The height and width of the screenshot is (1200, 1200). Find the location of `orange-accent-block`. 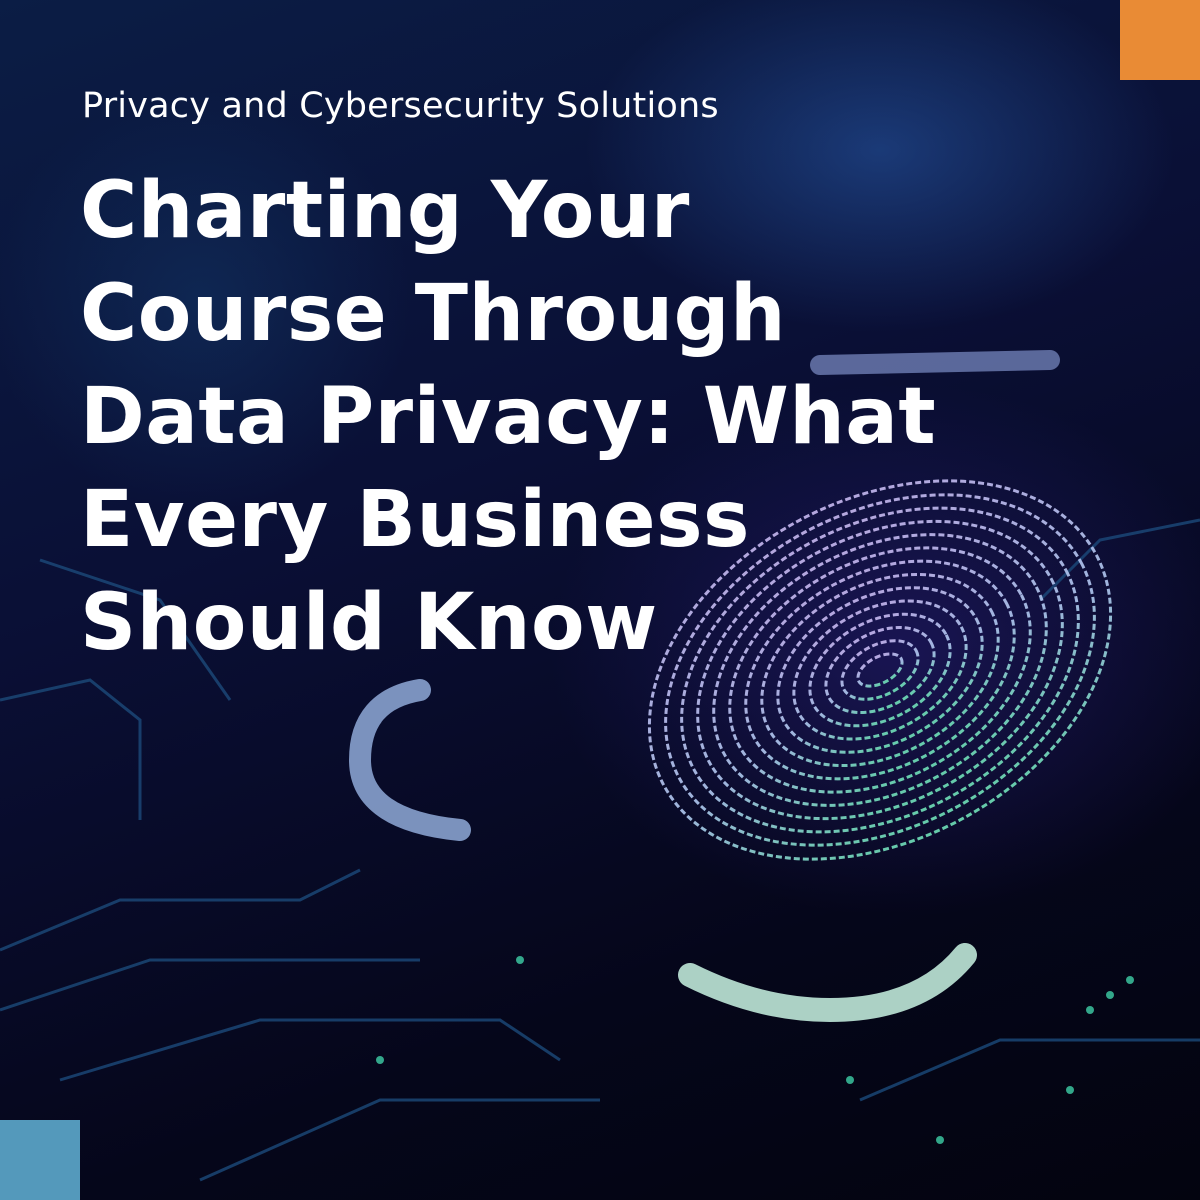

orange-accent-block is located at coordinates (1160, 40).